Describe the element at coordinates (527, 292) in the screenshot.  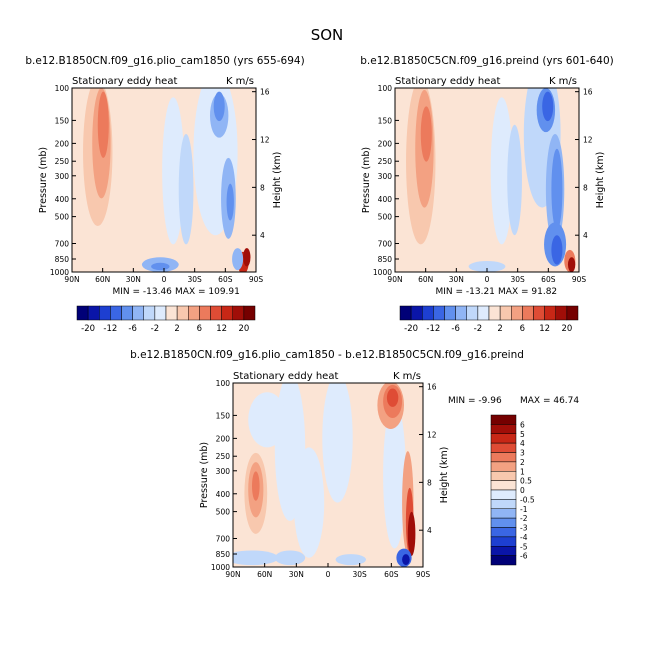
I see `max-label: MAX = 91.82` at that location.